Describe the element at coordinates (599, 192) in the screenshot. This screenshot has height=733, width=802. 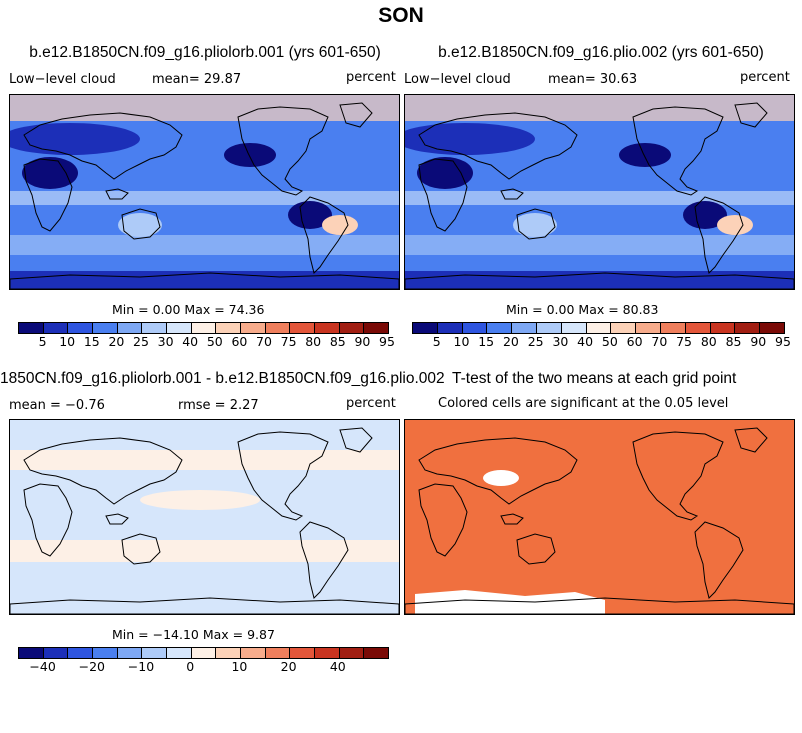
I see `map-cloud-plio` at that location.